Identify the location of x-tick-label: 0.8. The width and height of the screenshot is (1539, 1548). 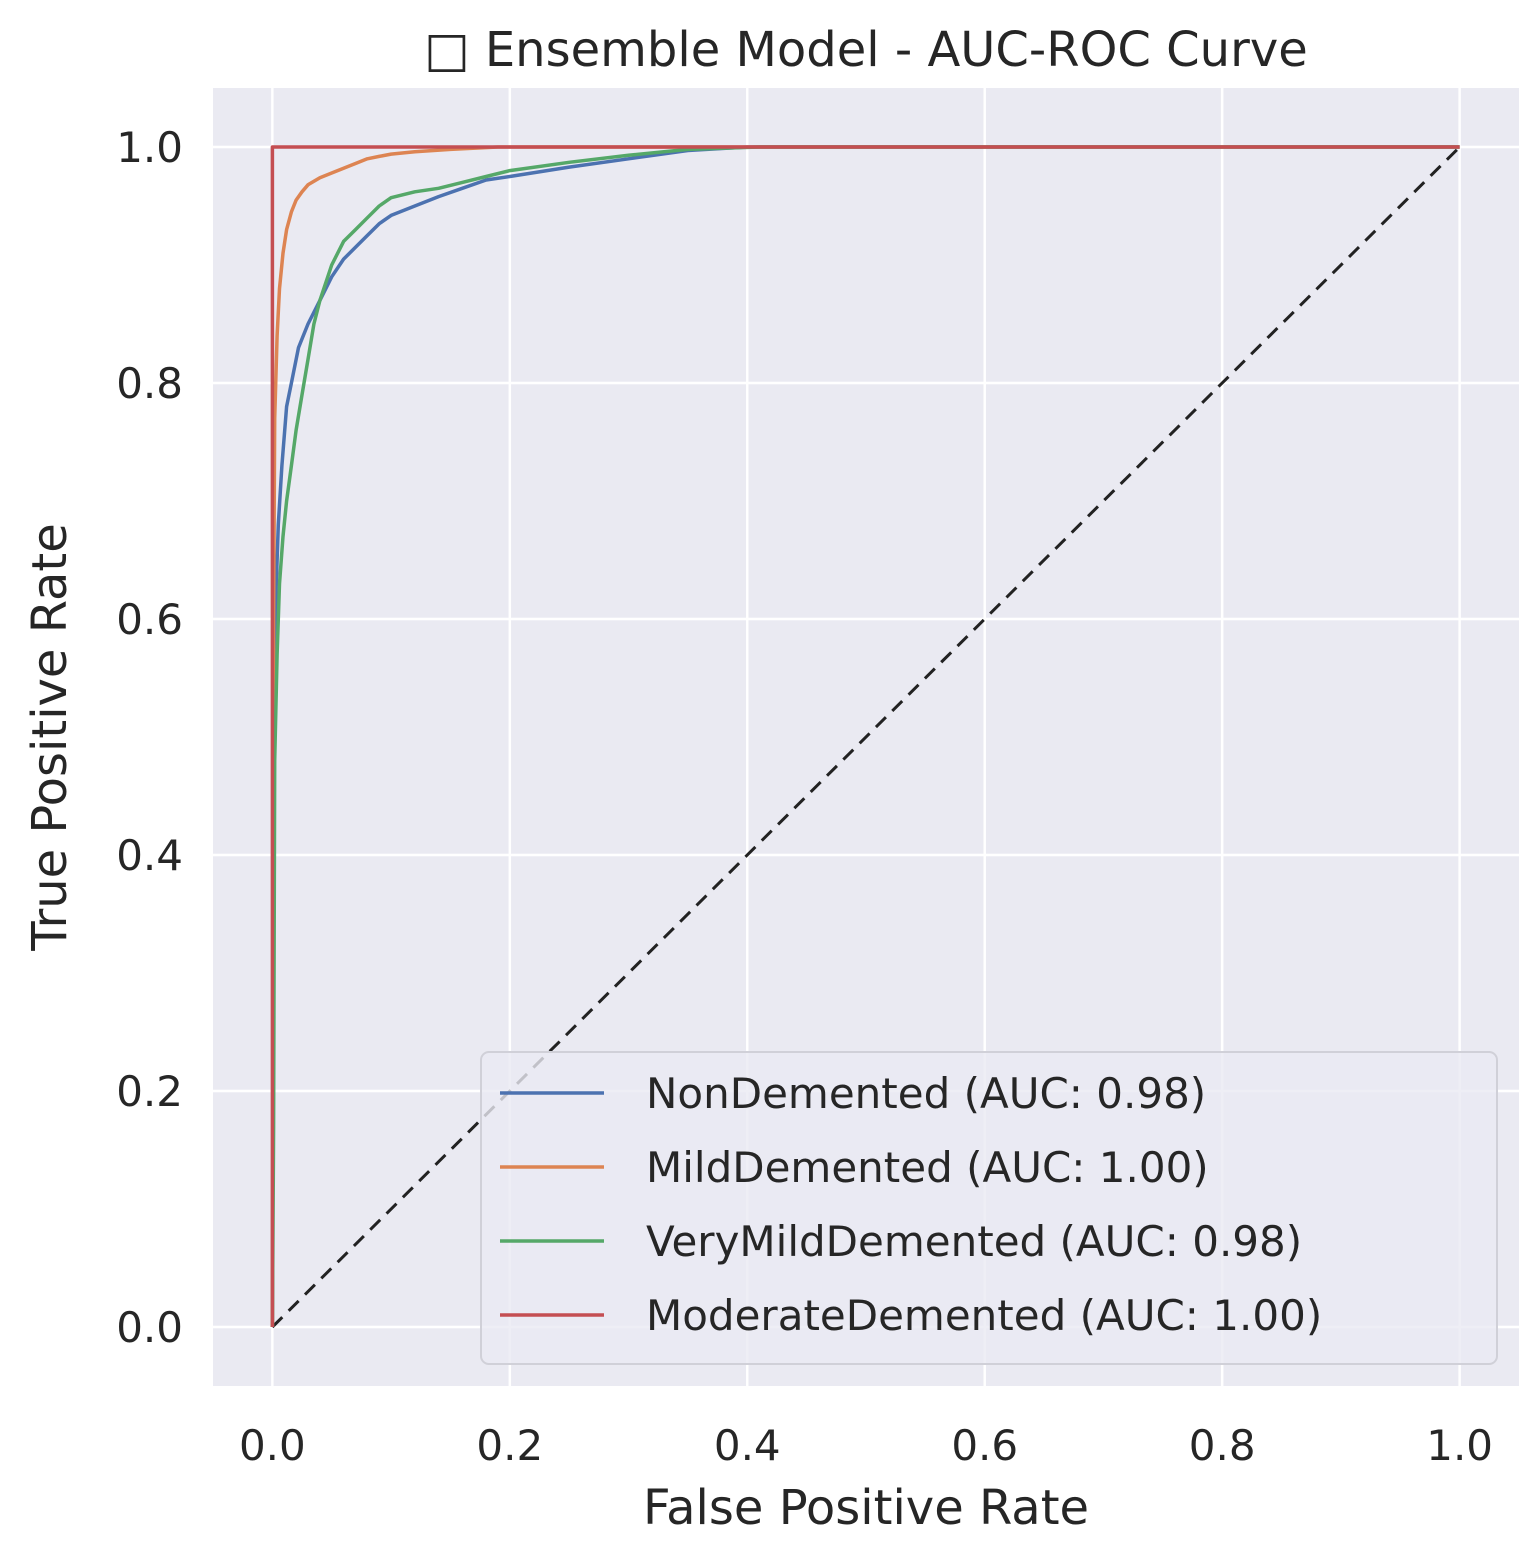
(1222, 1445).